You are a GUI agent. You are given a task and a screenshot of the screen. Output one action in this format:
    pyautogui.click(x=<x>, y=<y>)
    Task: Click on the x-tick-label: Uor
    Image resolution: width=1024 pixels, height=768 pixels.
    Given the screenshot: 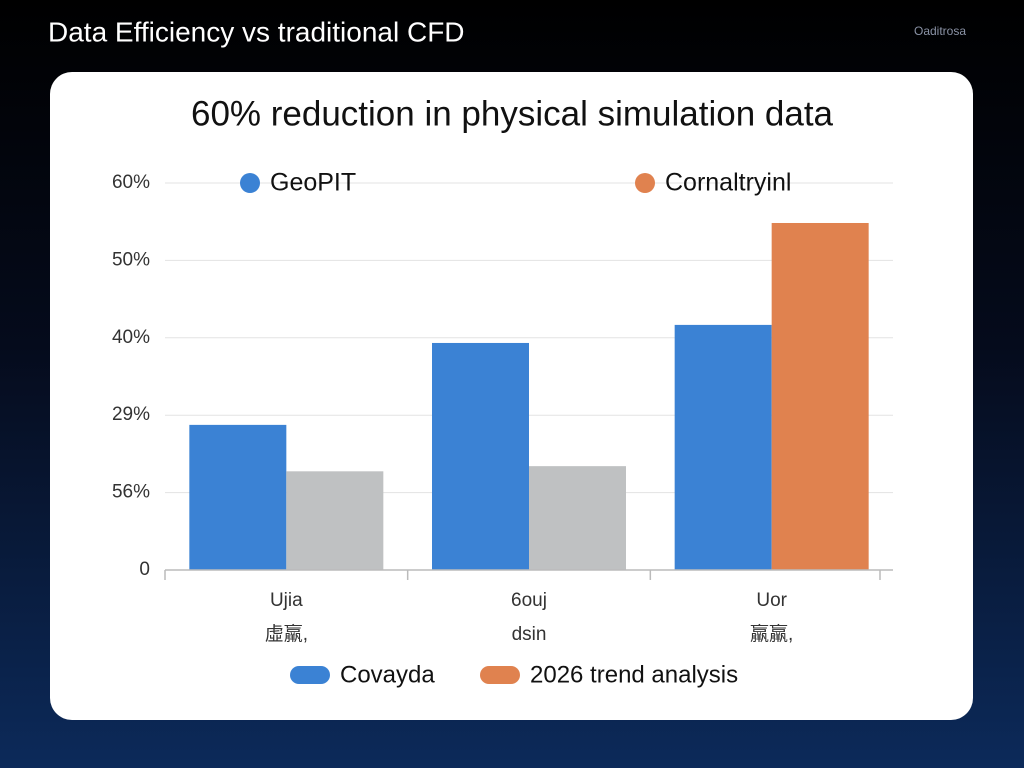 What is the action you would take?
    pyautogui.click(x=771, y=600)
    